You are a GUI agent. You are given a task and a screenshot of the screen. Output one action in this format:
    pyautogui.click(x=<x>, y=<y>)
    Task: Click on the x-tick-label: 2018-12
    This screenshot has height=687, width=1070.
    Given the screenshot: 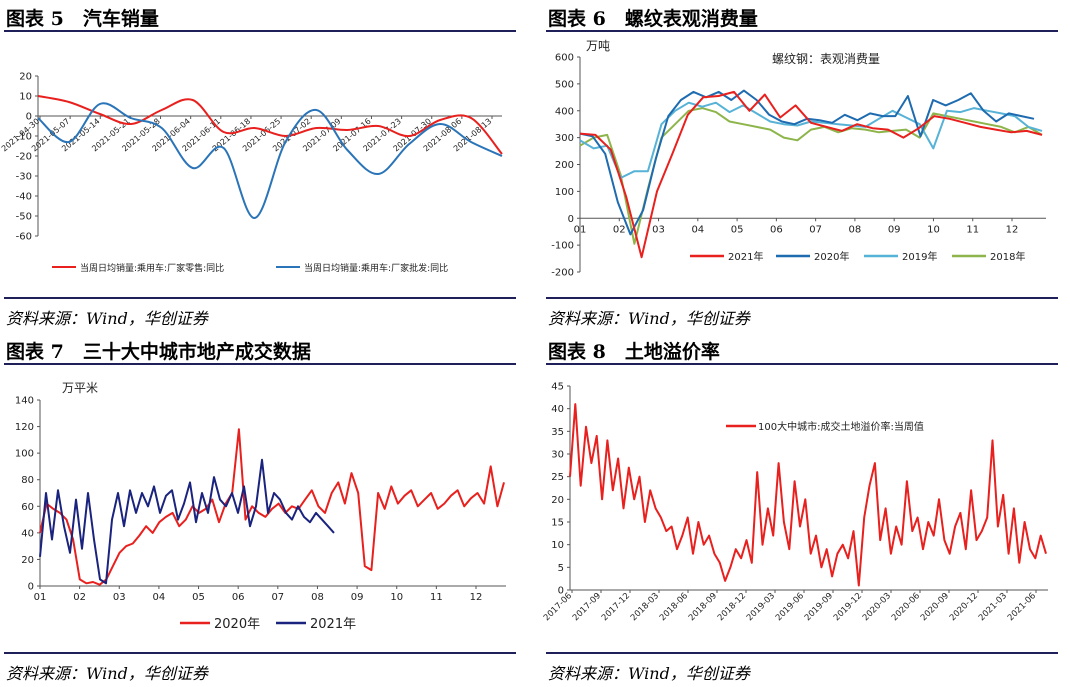 What is the action you would take?
    pyautogui.click(x=732, y=607)
    